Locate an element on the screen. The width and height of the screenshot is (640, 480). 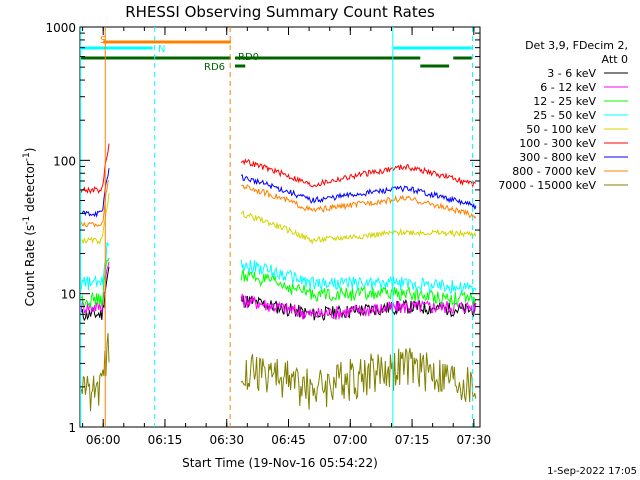
legend-label: 50 - 100 keV is located at coordinates (561, 129).